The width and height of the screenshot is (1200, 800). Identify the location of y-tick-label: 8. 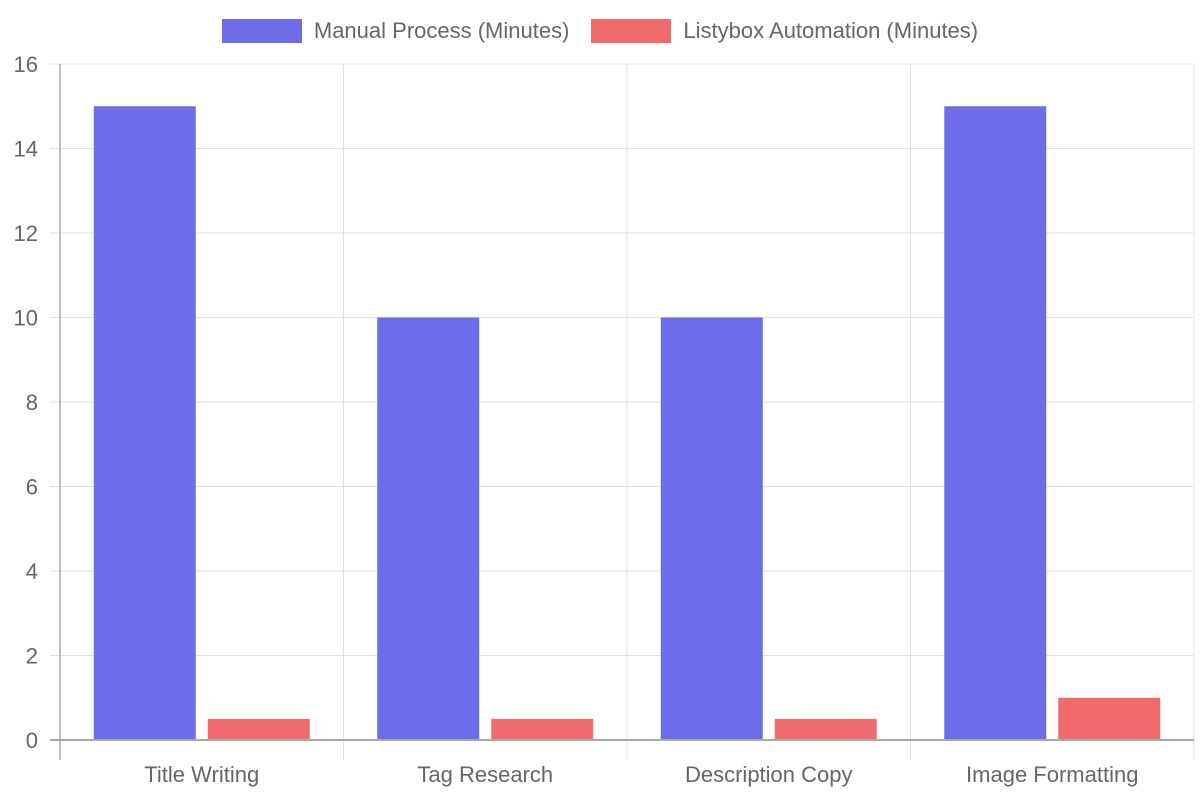
(32, 402).